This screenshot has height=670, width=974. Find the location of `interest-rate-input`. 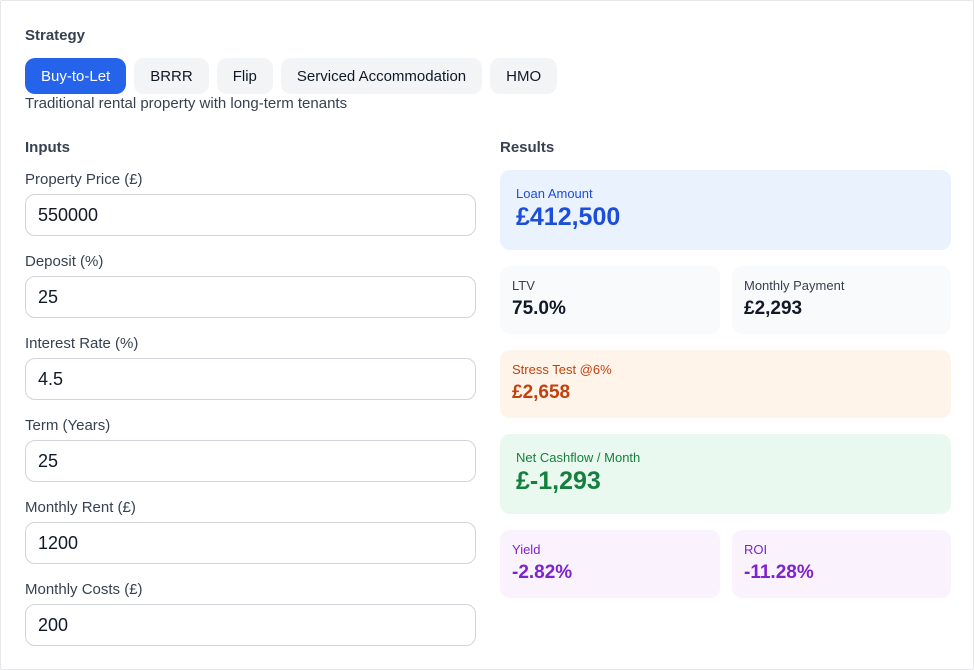

interest-rate-input is located at coordinates (250, 379).